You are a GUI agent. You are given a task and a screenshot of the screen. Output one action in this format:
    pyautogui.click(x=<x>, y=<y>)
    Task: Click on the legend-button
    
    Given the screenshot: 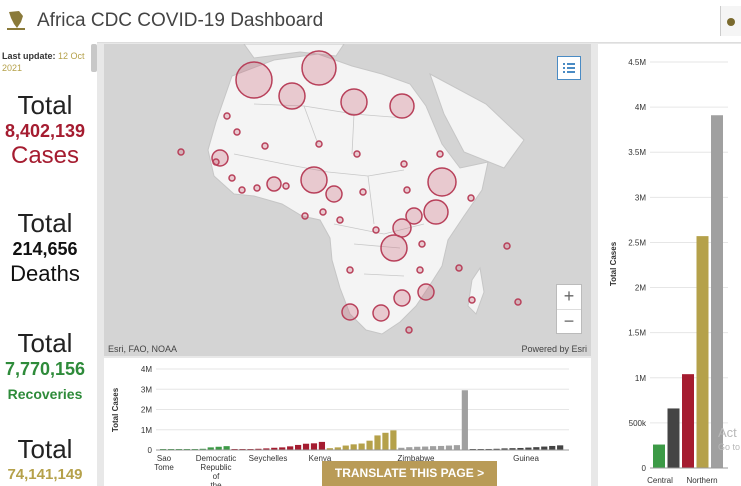 What is the action you would take?
    pyautogui.click(x=569, y=68)
    